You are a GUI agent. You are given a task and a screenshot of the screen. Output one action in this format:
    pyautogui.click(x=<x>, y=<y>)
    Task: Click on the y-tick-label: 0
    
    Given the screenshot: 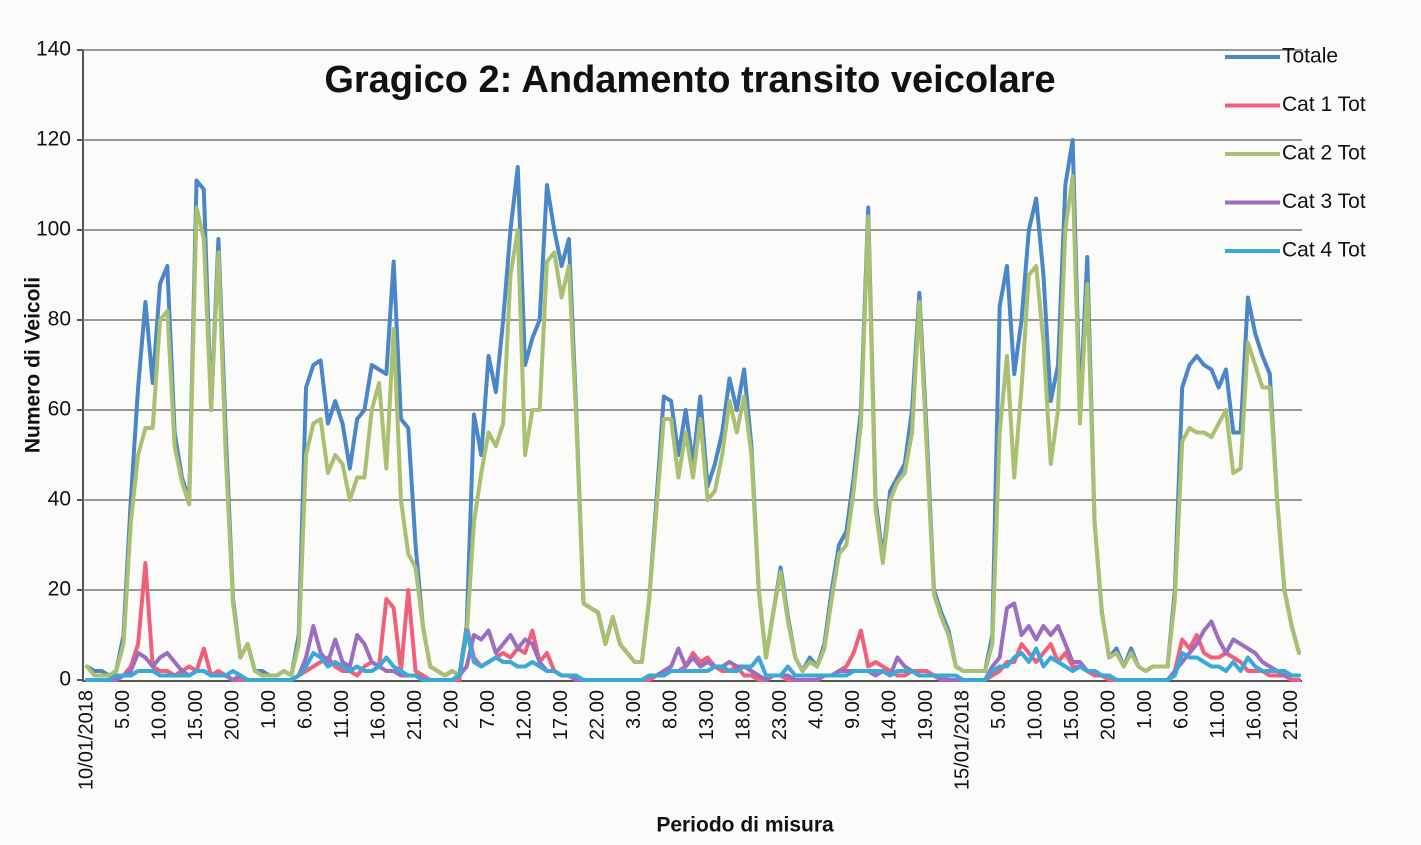 What is the action you would take?
    pyautogui.click(x=65, y=679)
    